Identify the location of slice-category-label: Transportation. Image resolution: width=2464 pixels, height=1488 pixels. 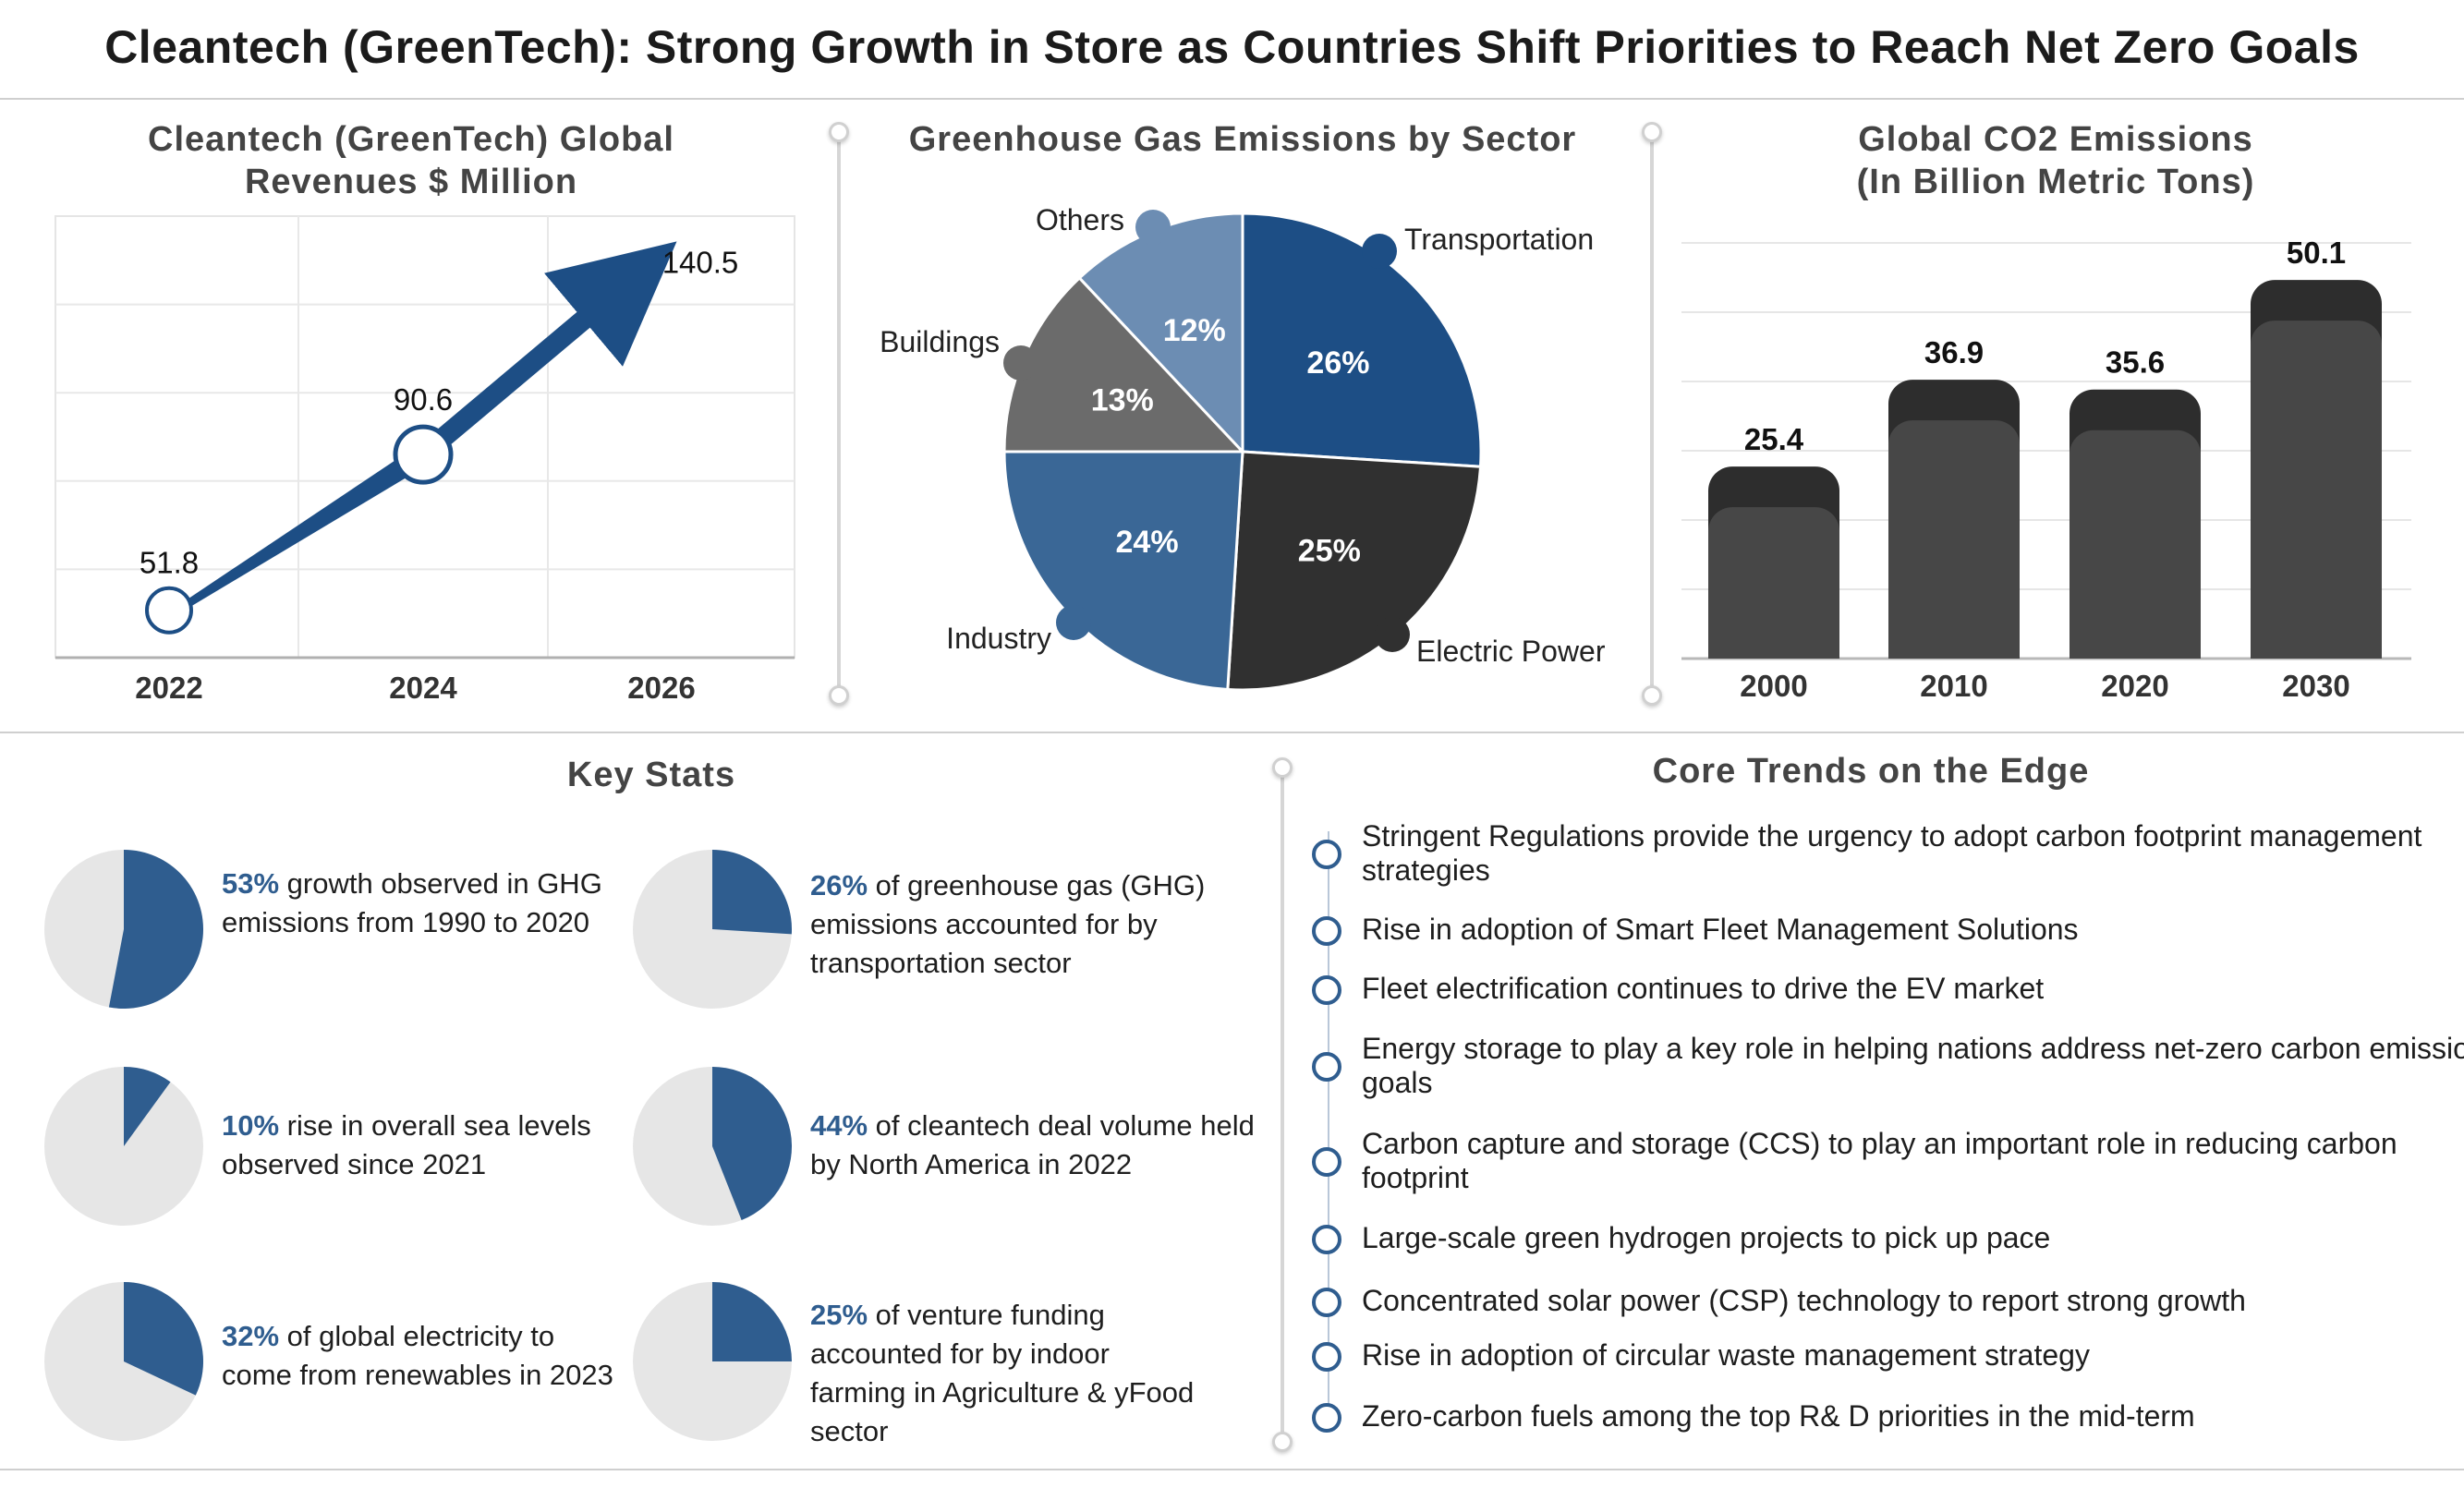
(1499, 240).